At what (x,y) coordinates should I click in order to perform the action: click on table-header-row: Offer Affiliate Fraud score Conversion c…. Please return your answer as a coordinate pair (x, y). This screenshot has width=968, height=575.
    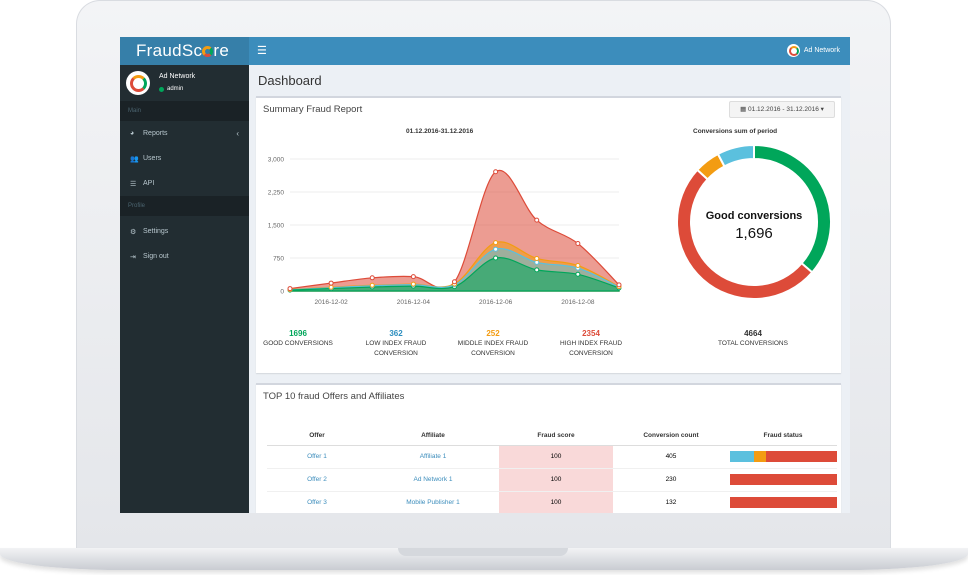
    Looking at the image, I should click on (552, 436).